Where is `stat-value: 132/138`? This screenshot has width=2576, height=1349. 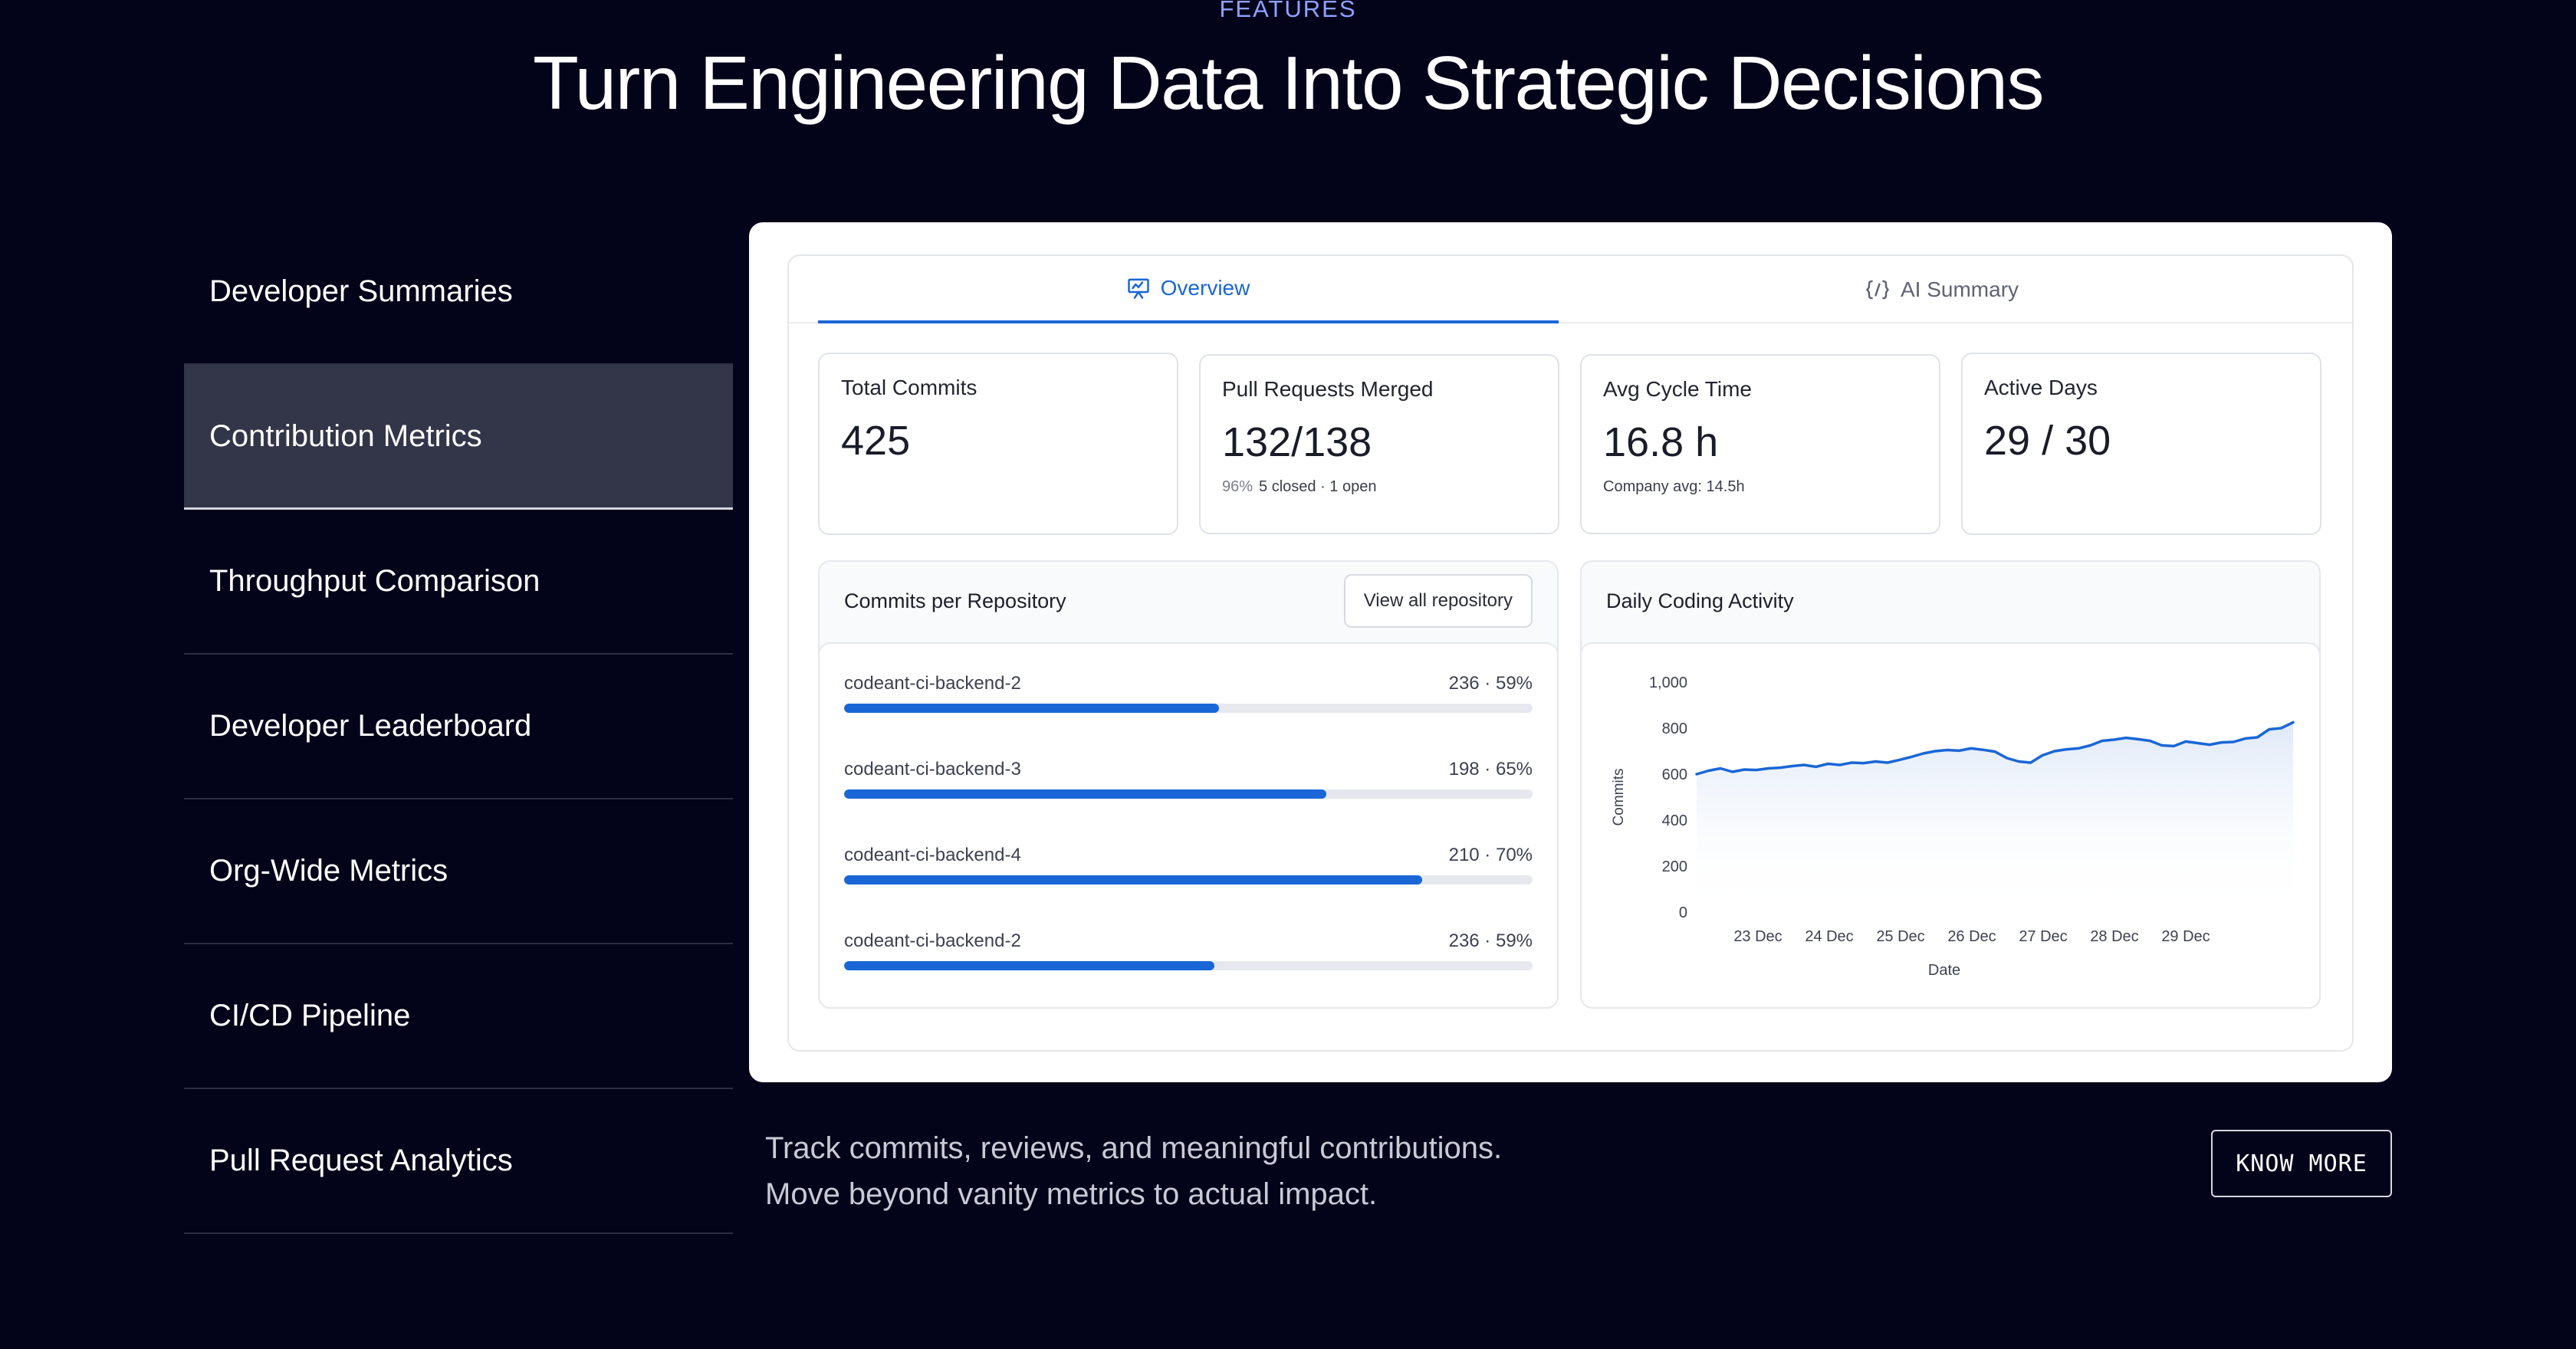
stat-value: 132/138 is located at coordinates (1297, 442).